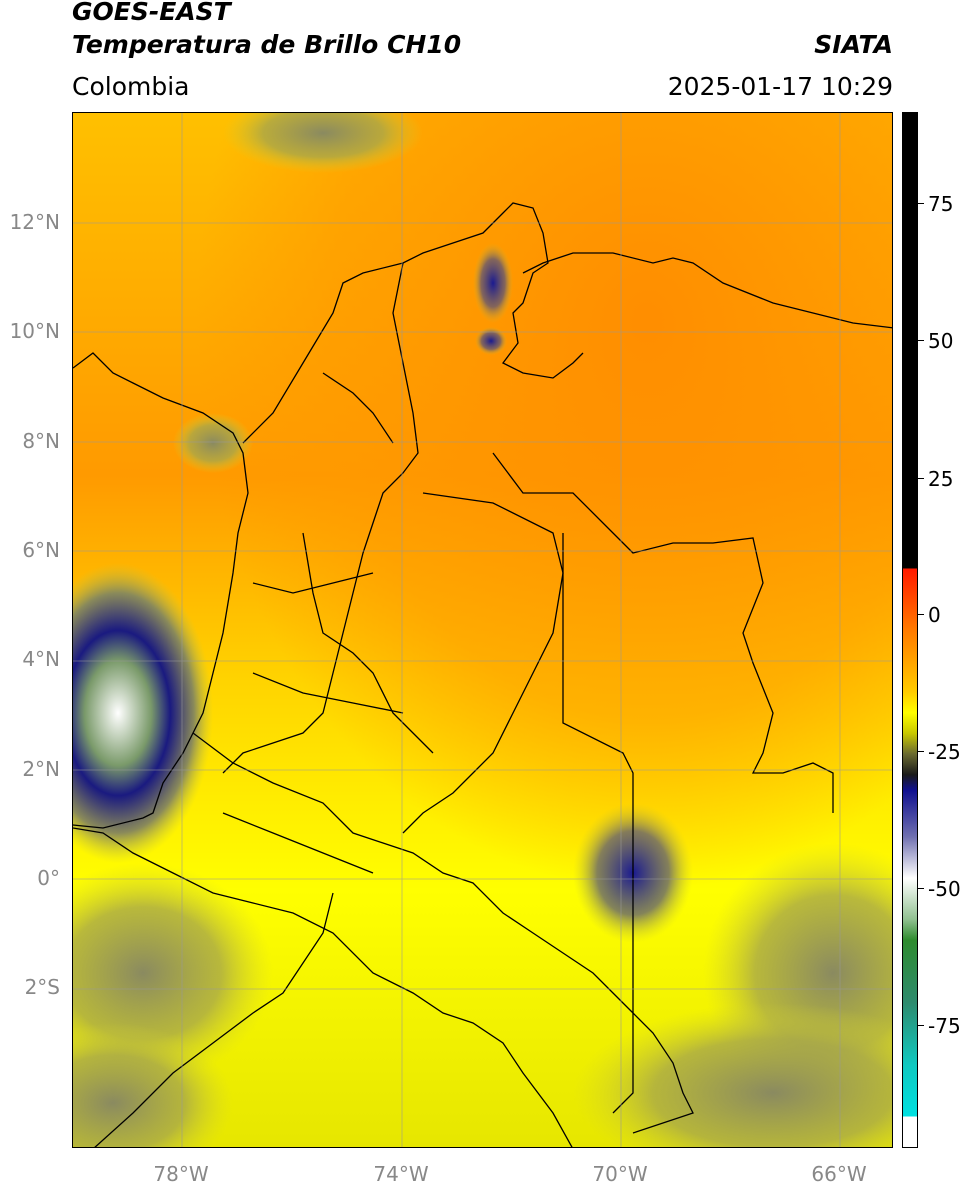 This screenshot has width=966, height=1190. Describe the element at coordinates (910, 630) in the screenshot. I see `temperature-colorbar` at that location.